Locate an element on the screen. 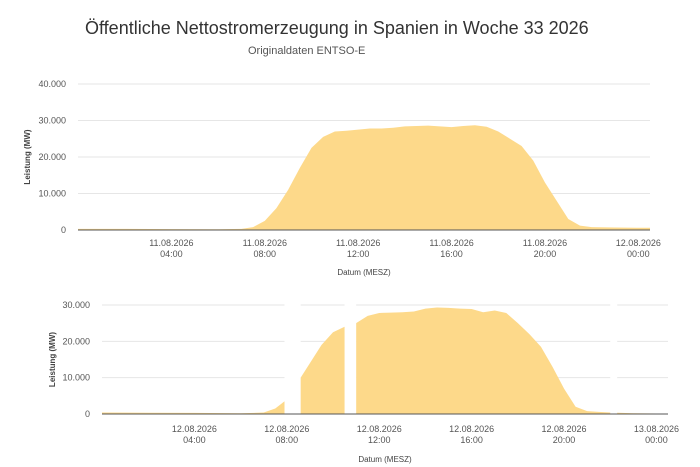 This screenshot has height=467, width=700. x-tick-label: 12.08.2026 08:00 is located at coordinates (286, 434).